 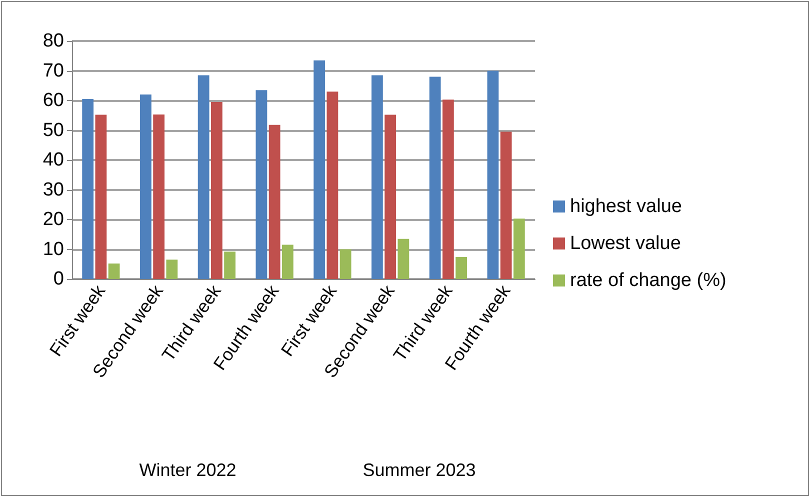 What do you see at coordinates (53, 100) in the screenshot?
I see `y-tick-label: 60` at bounding box center [53, 100].